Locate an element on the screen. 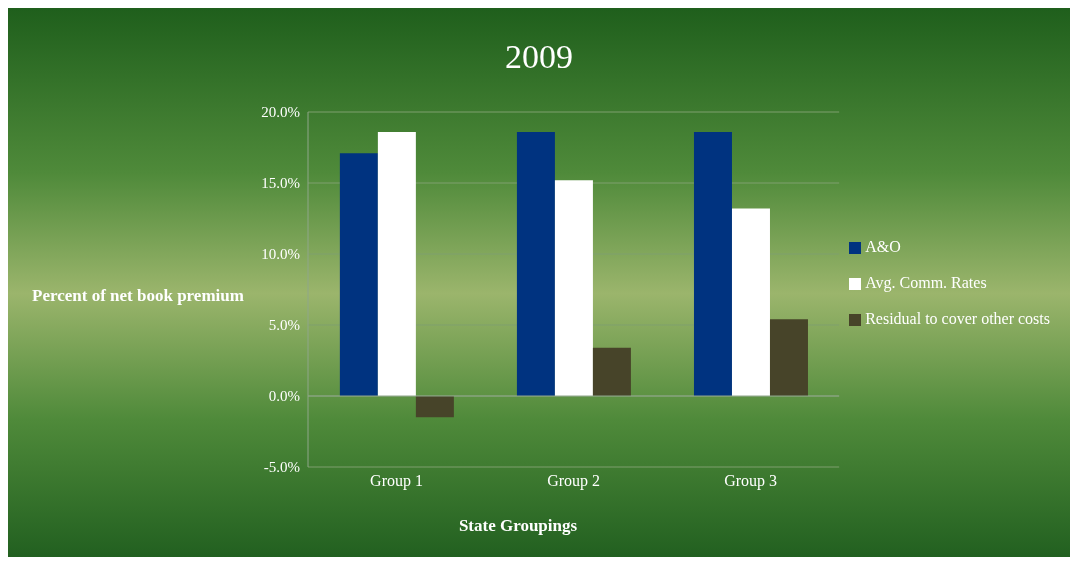 This screenshot has width=1078, height=565. legend-label: Residual to cover other costs is located at coordinates (957, 318).